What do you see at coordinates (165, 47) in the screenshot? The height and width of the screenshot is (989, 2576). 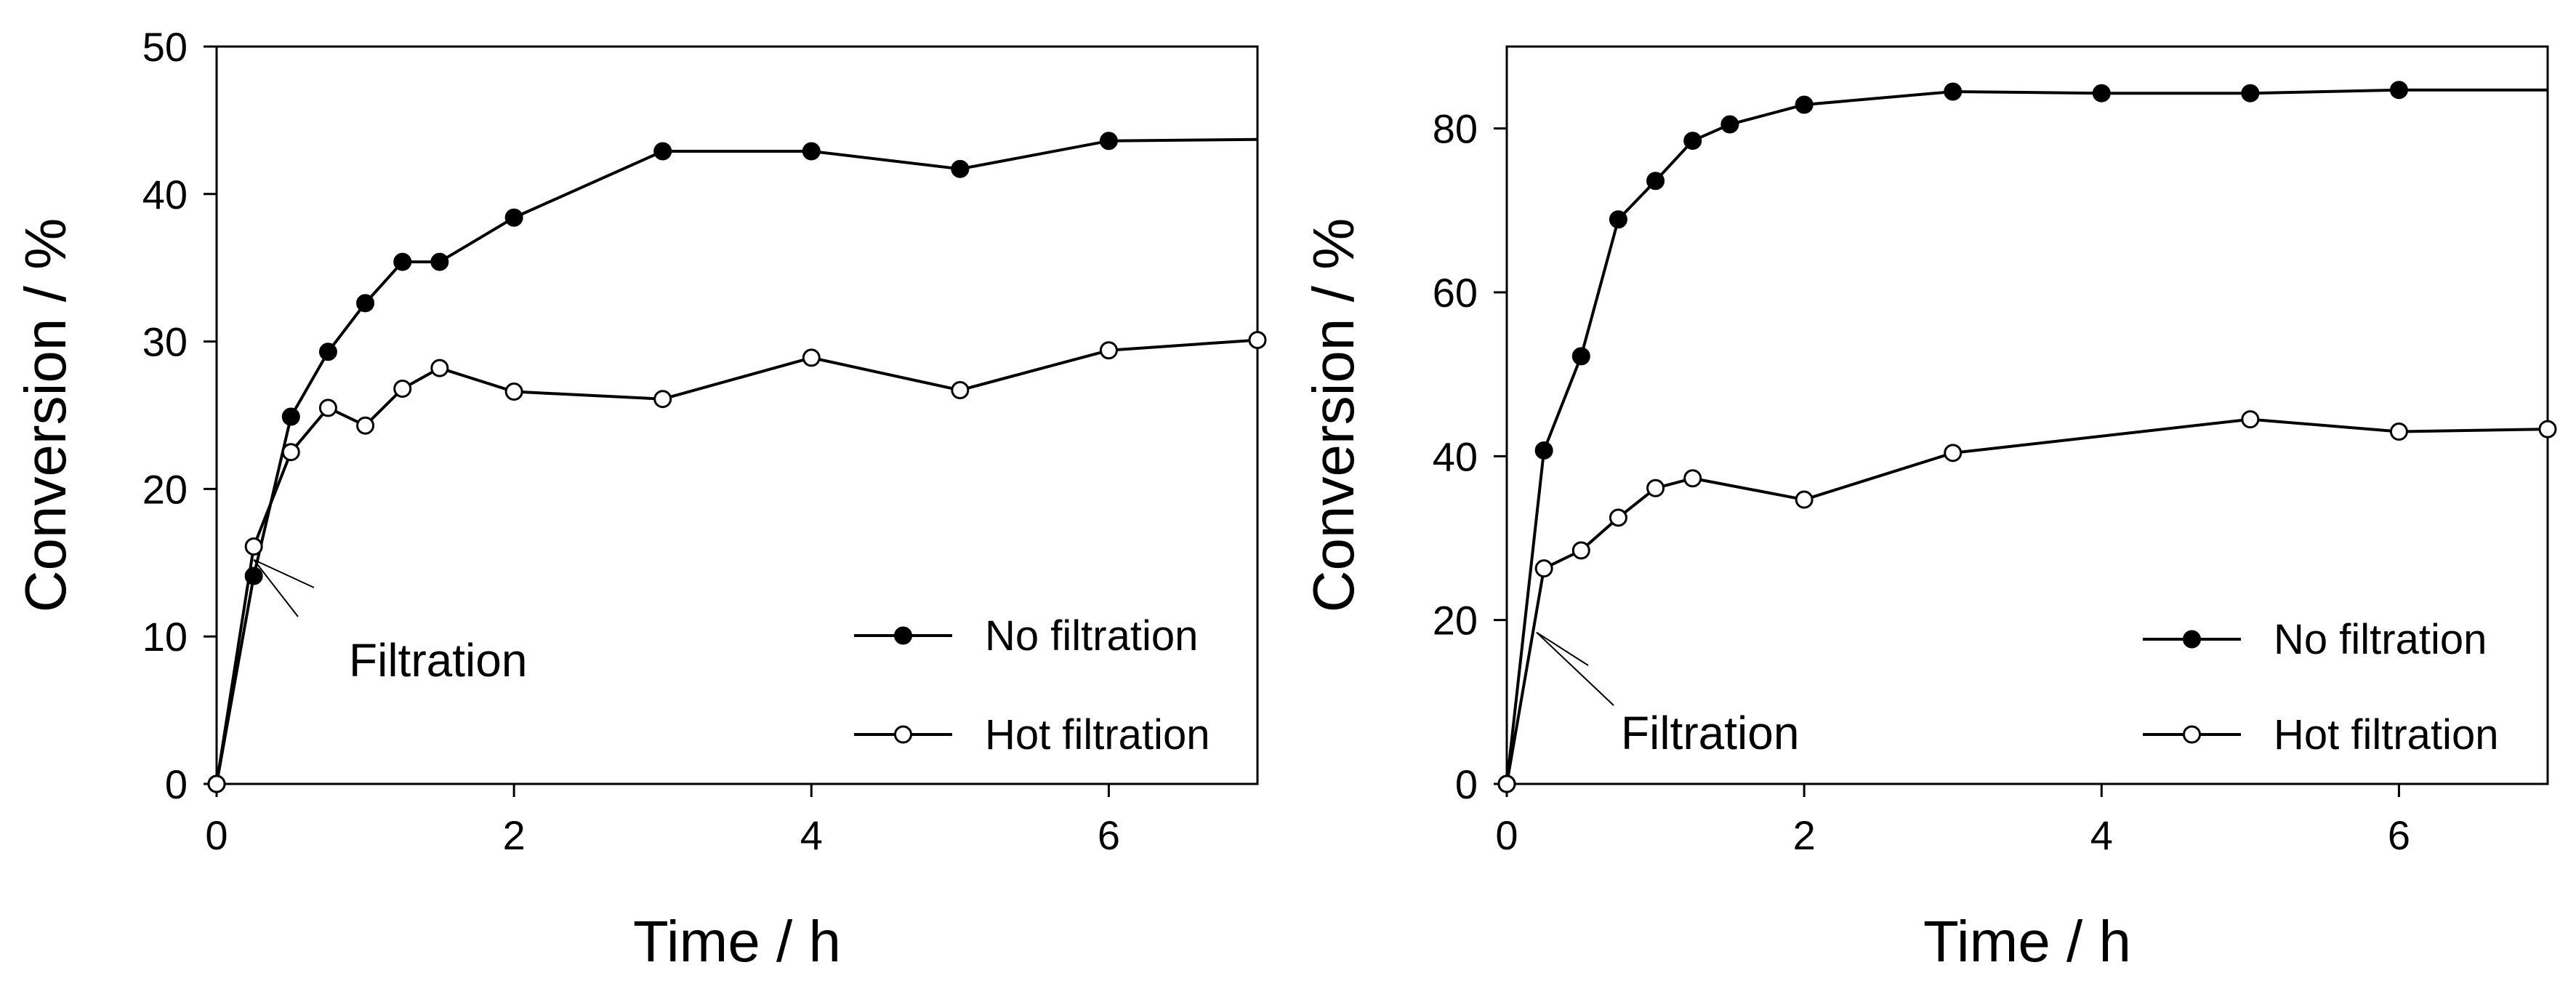 I see `y-tick-label: 50` at bounding box center [165, 47].